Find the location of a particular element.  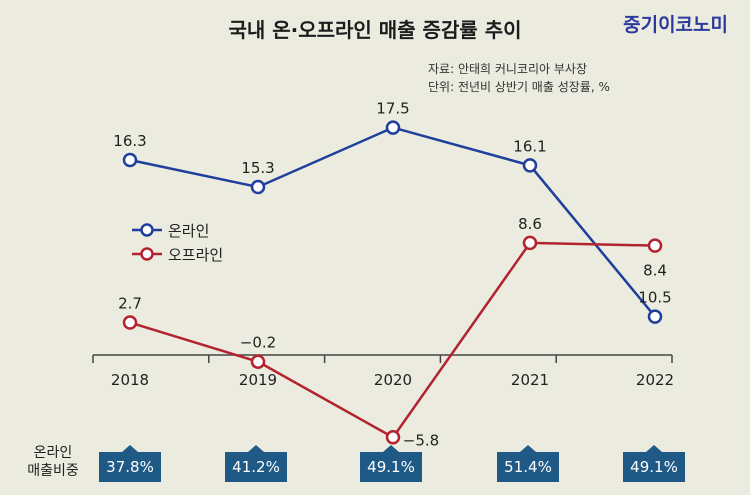

data-label: 8.6 is located at coordinates (530, 224).